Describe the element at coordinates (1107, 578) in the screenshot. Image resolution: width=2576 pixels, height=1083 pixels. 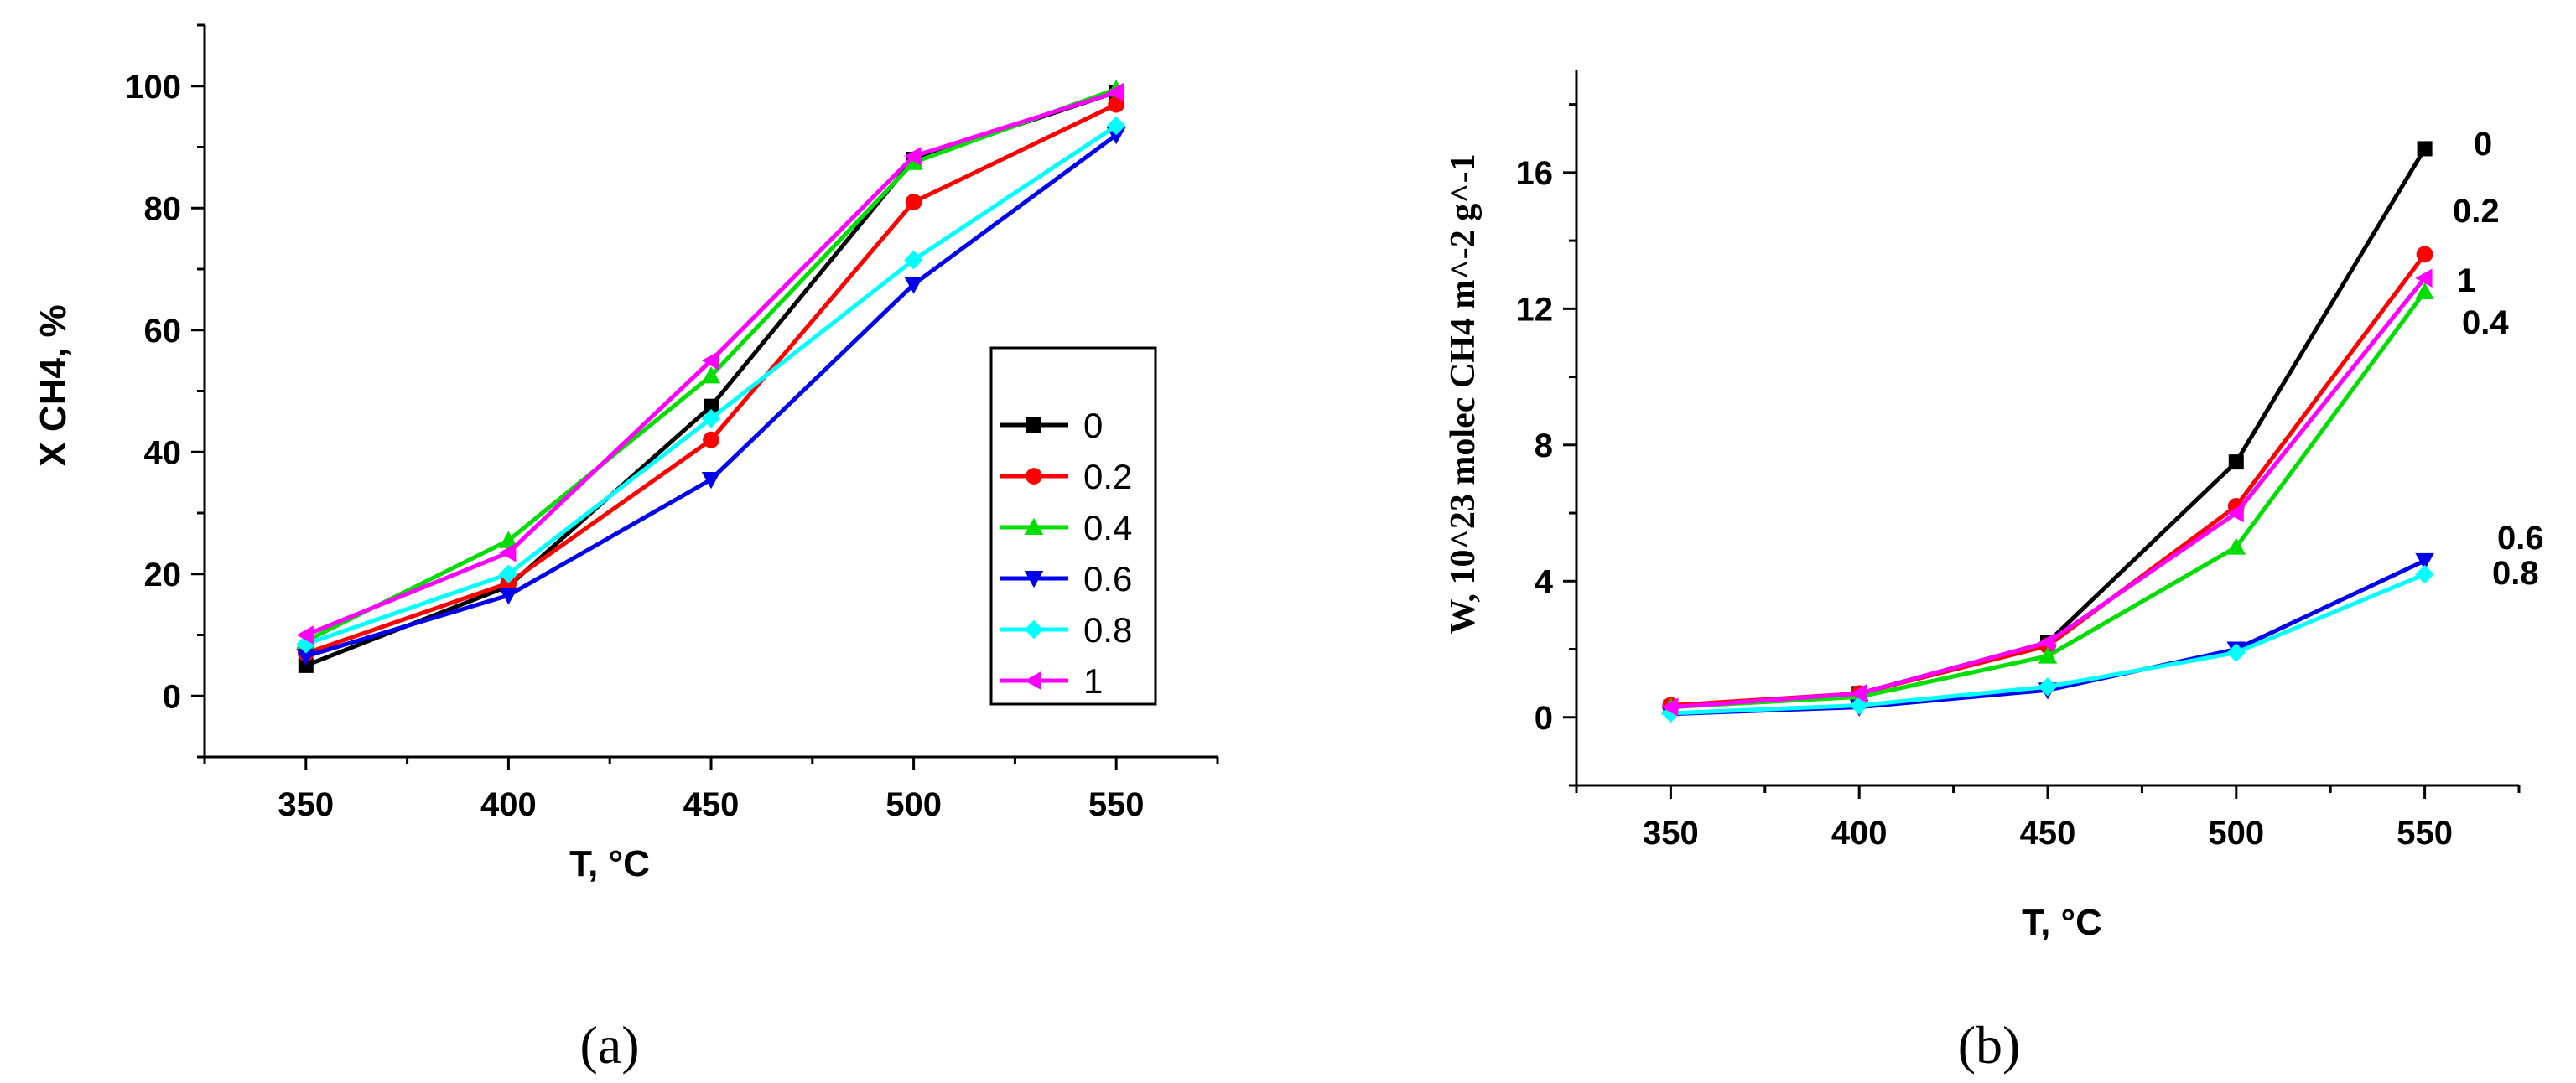
I see `legend-label-0-6: 0.6` at that location.